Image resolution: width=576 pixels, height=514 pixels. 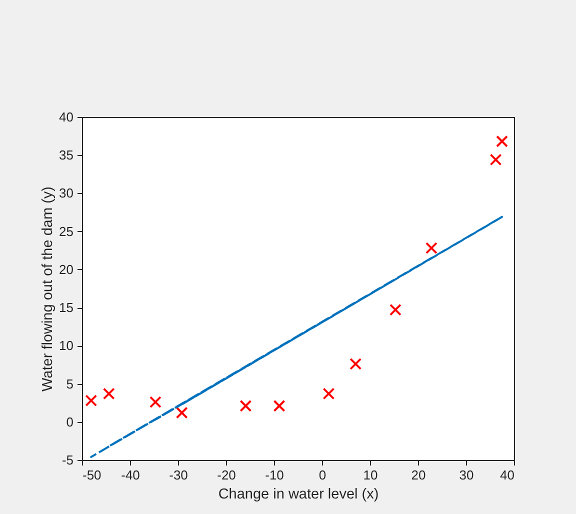 What do you see at coordinates (507, 475) in the screenshot?
I see `x-tick-label: 40` at bounding box center [507, 475].